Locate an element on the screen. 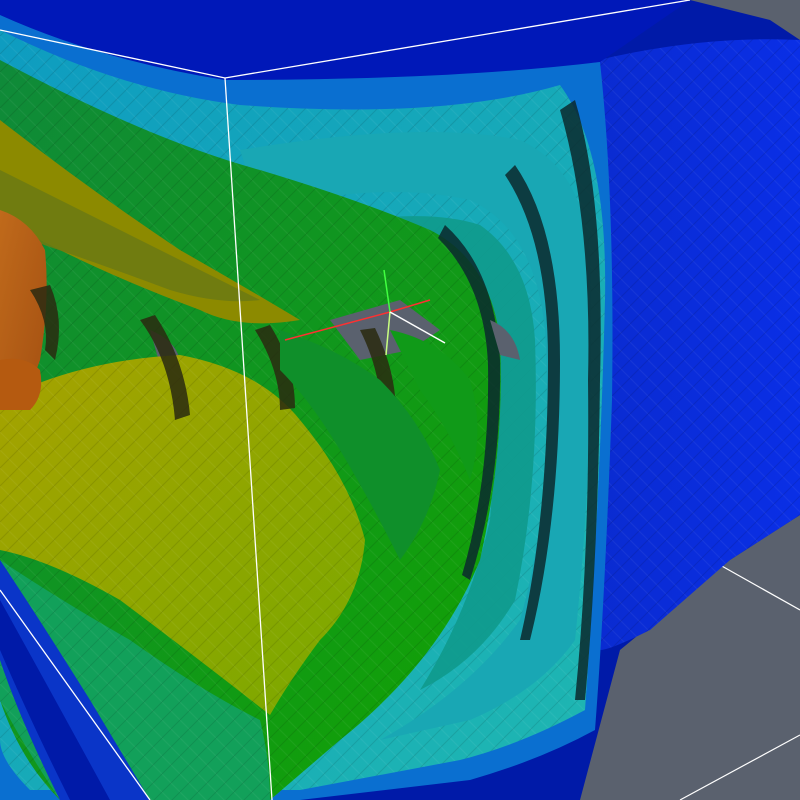 The width and height of the screenshot is (800, 800). orange-wedge is located at coordinates (21, 384).